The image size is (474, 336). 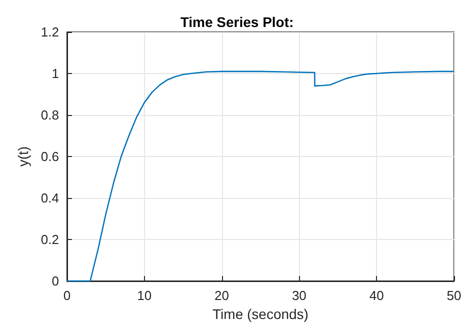 I want to click on y-tick-label: 1, so click(x=55, y=73).